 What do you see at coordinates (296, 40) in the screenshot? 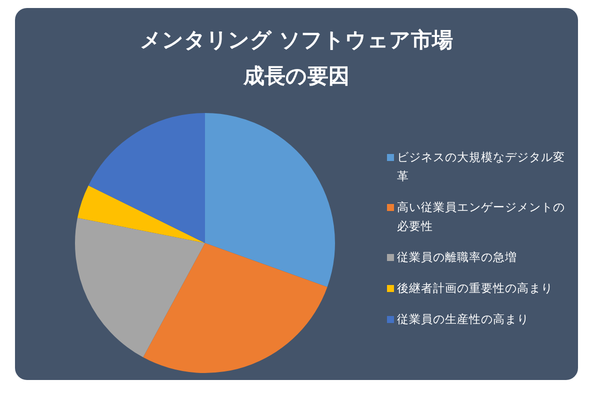
I see `chart-title: メンタリング ソフトウェア市場` at bounding box center [296, 40].